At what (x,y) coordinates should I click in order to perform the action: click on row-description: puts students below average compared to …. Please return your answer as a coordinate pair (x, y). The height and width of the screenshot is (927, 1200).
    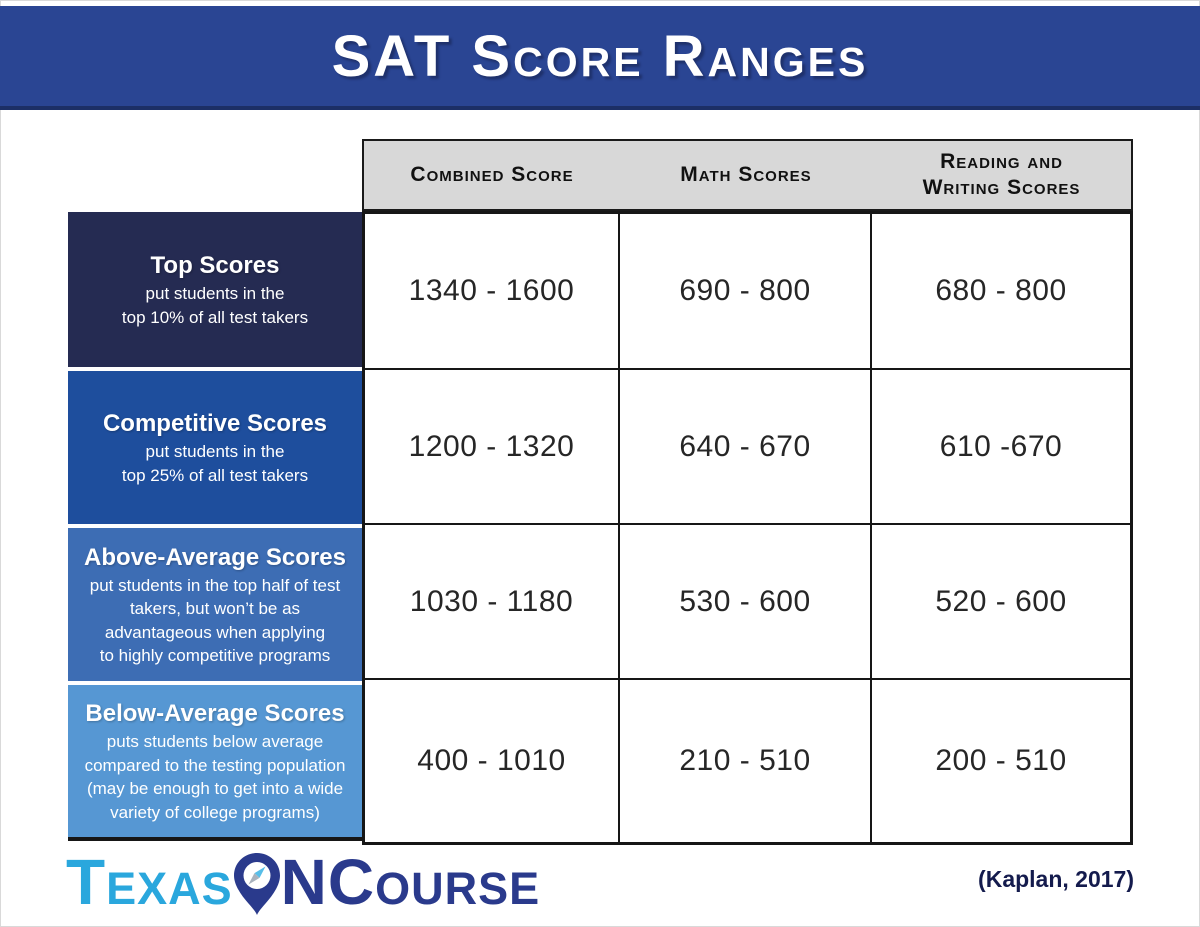
    Looking at the image, I should click on (215, 777).